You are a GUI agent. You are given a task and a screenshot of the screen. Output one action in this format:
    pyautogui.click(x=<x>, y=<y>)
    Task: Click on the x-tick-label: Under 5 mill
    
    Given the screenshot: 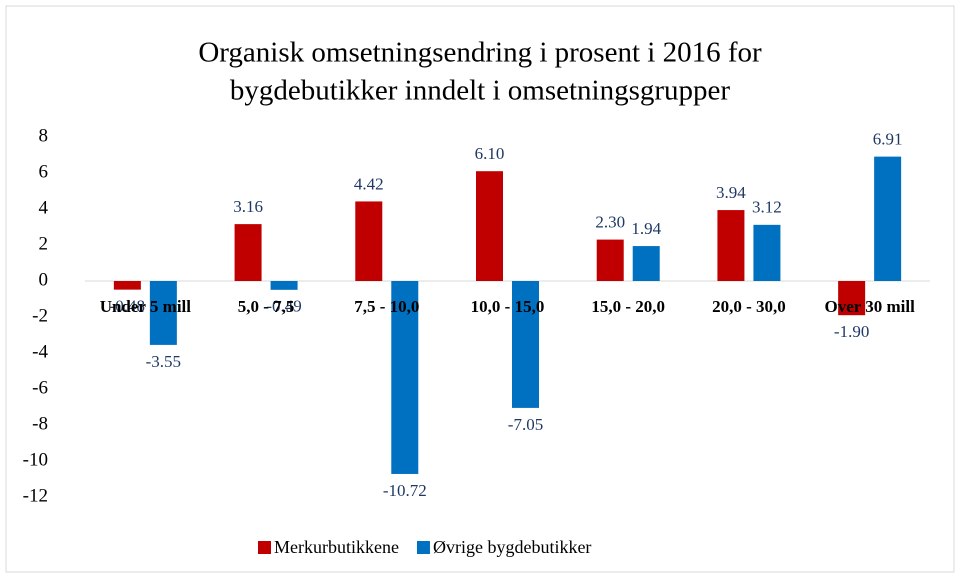 What is the action you would take?
    pyautogui.click(x=146, y=306)
    